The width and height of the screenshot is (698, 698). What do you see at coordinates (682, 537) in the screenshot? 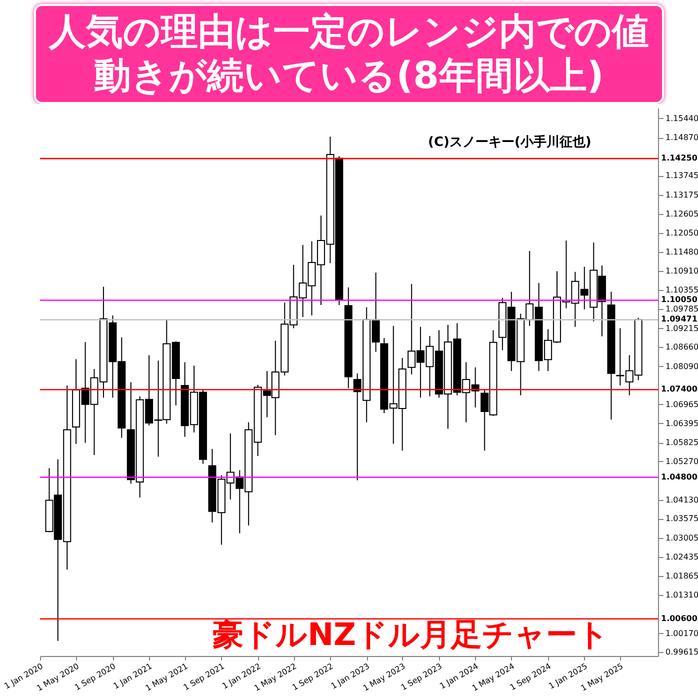
I see `y-tick-label: 1.03005` at bounding box center [682, 537].